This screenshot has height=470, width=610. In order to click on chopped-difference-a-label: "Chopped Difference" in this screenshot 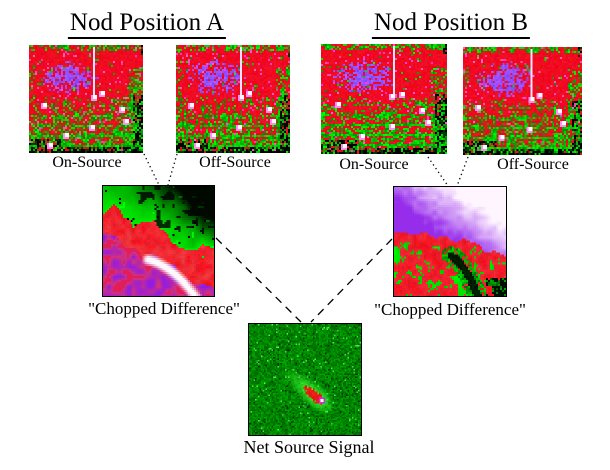, I will do `click(164, 308)`.